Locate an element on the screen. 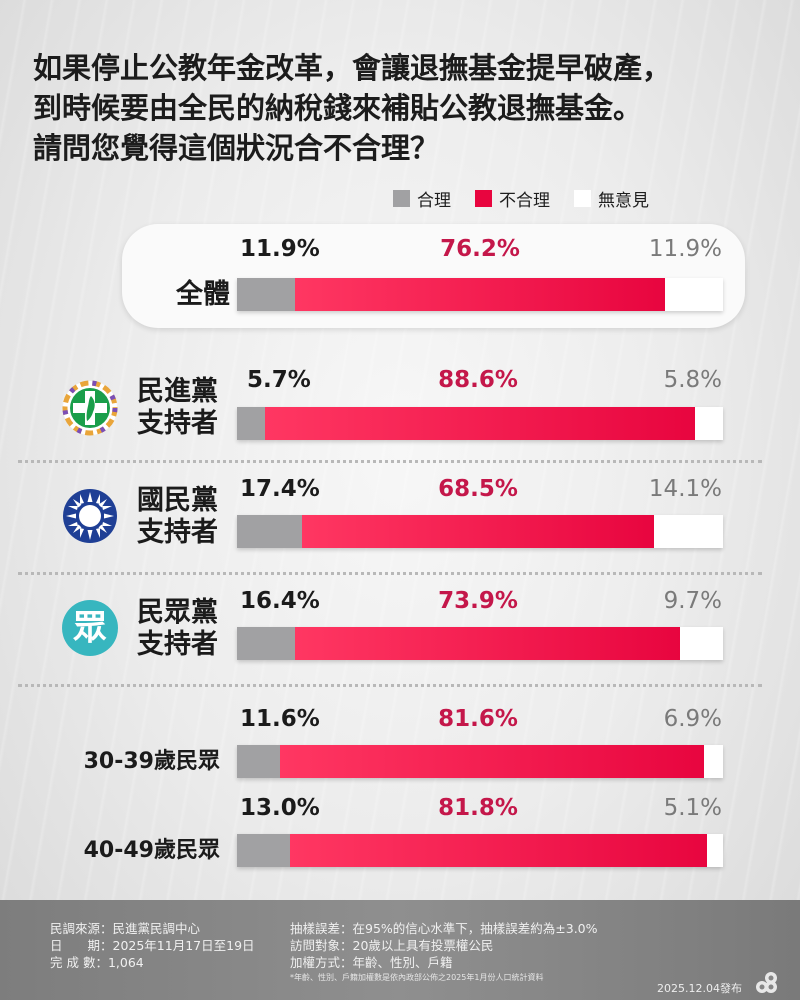 The width and height of the screenshot is (800, 1000). weighting-note: *年齡、性別、戶籍加權數是依內政部公佈之2025年1月份人口統計資料 is located at coordinates (417, 977).